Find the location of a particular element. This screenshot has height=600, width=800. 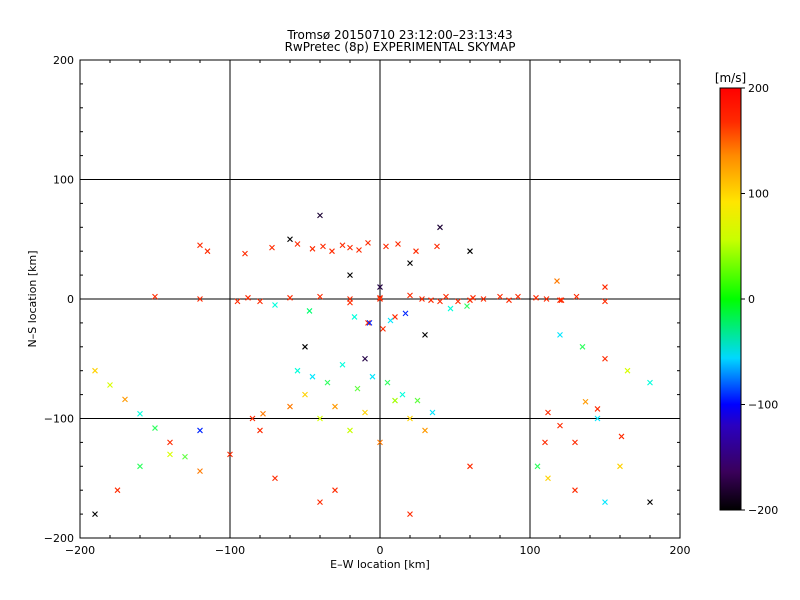

y-tick-label: −200 is located at coordinates (59, 538).